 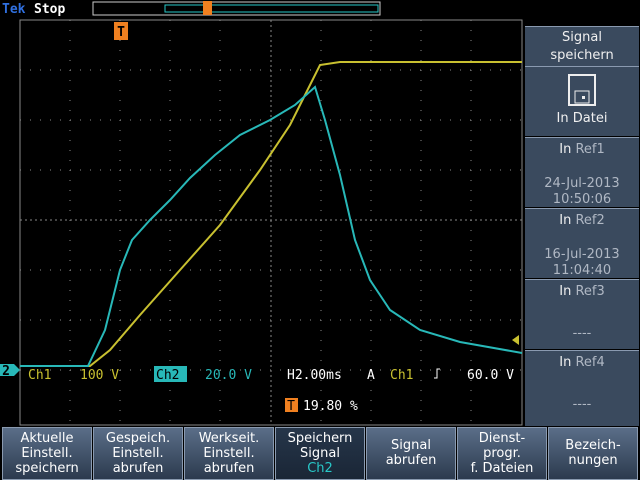 What do you see at coordinates (582, 254) in the screenshot?
I see `ref-date: 16-Jul-2013` at bounding box center [582, 254].